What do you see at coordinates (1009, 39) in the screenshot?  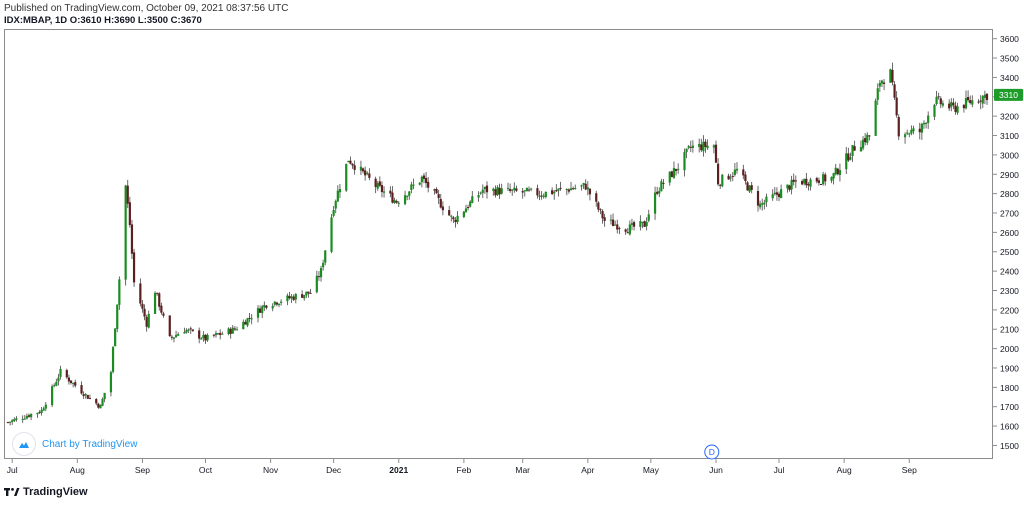 I see `y-tick-label: 3600` at bounding box center [1009, 39].